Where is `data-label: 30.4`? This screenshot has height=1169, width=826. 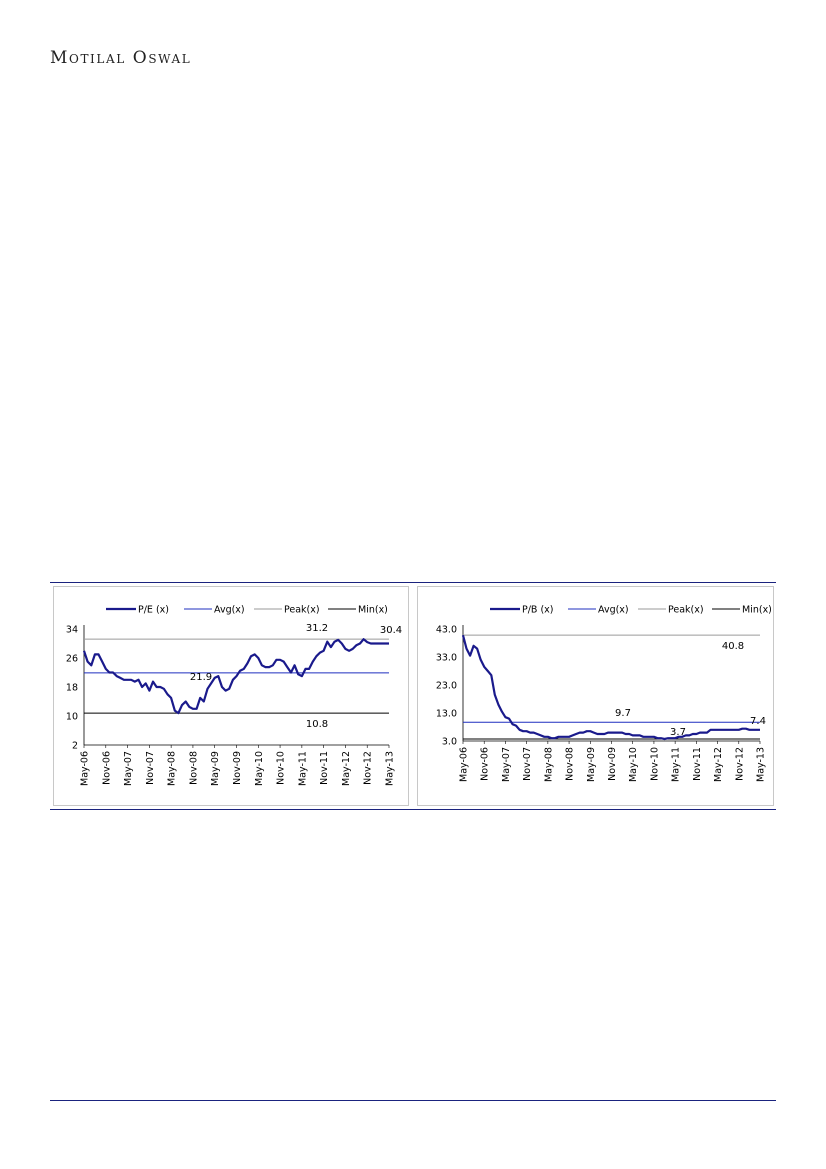
data-label: 30.4 is located at coordinates (391, 630).